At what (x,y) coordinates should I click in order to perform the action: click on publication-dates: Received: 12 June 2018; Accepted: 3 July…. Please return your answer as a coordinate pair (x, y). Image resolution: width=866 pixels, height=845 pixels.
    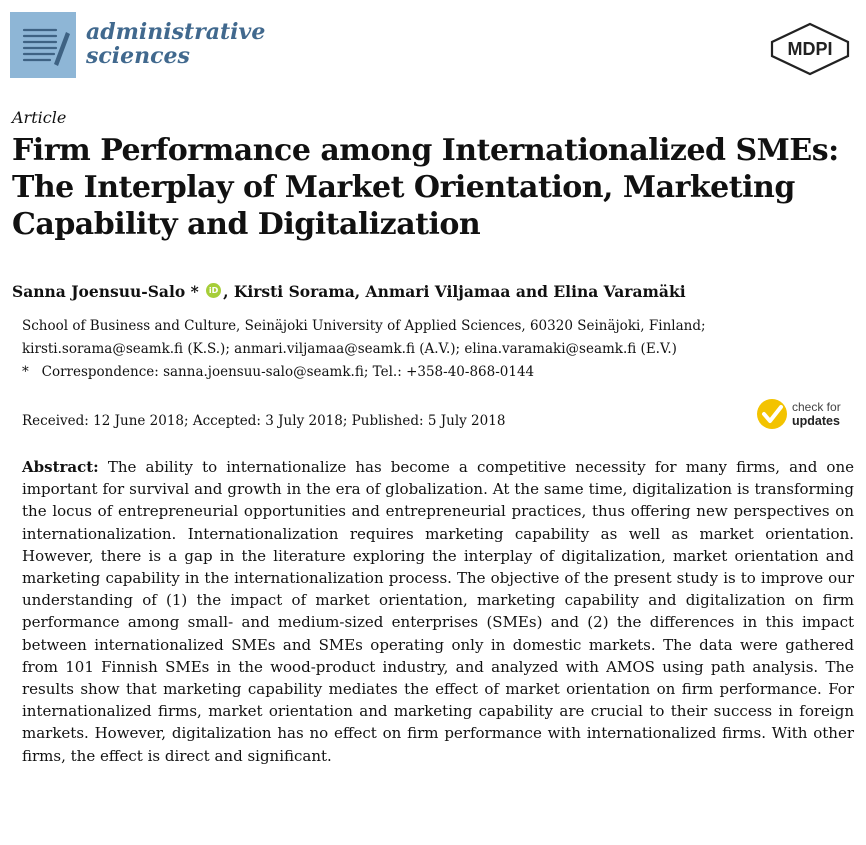
    Looking at the image, I should click on (264, 421).